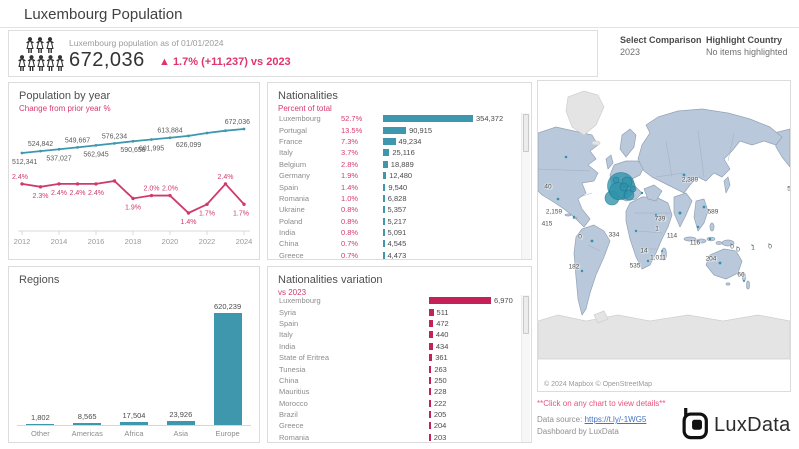  I want to click on row-value-label: 5,217, so click(397, 221).